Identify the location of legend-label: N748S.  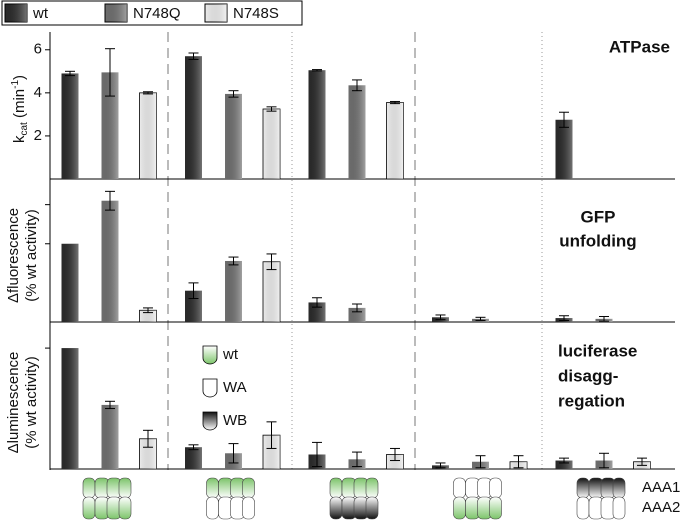
(256, 13).